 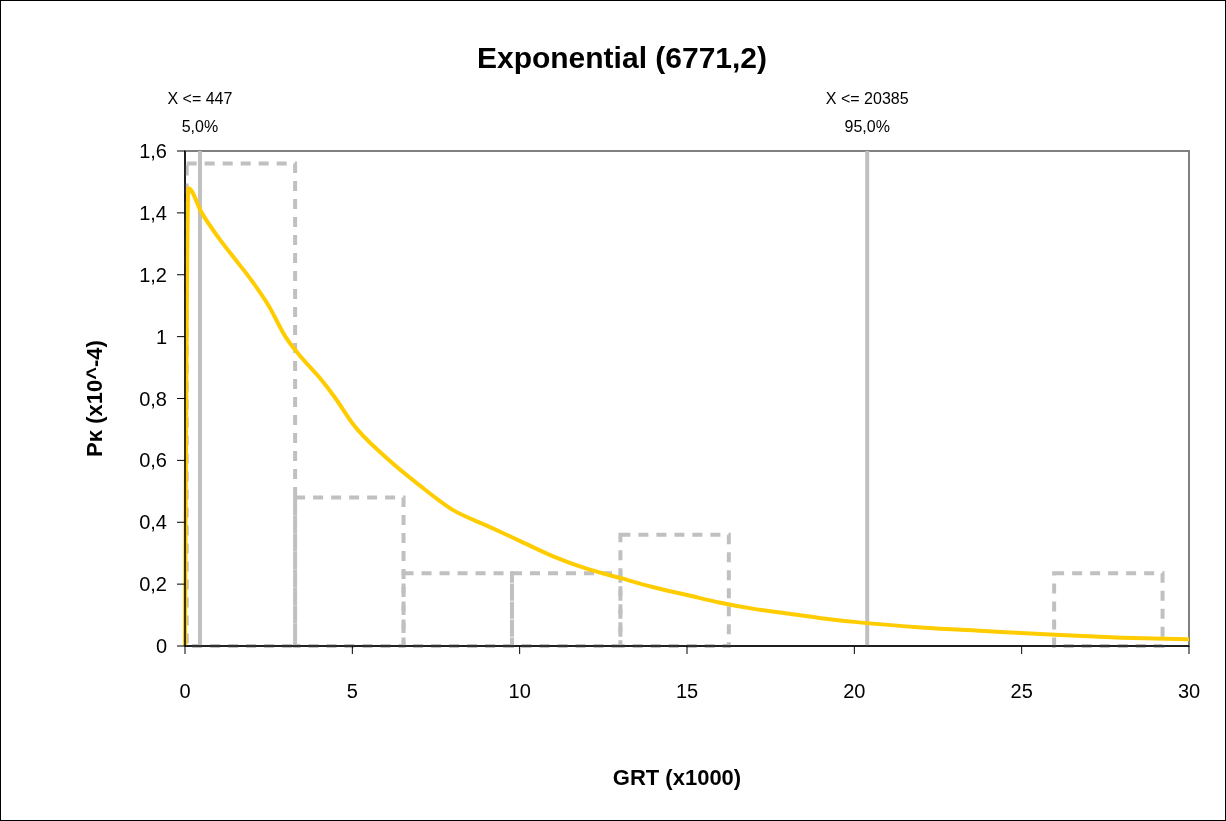 What do you see at coordinates (153, 212) in the screenshot?
I see `y-tick-label: 1,4` at bounding box center [153, 212].